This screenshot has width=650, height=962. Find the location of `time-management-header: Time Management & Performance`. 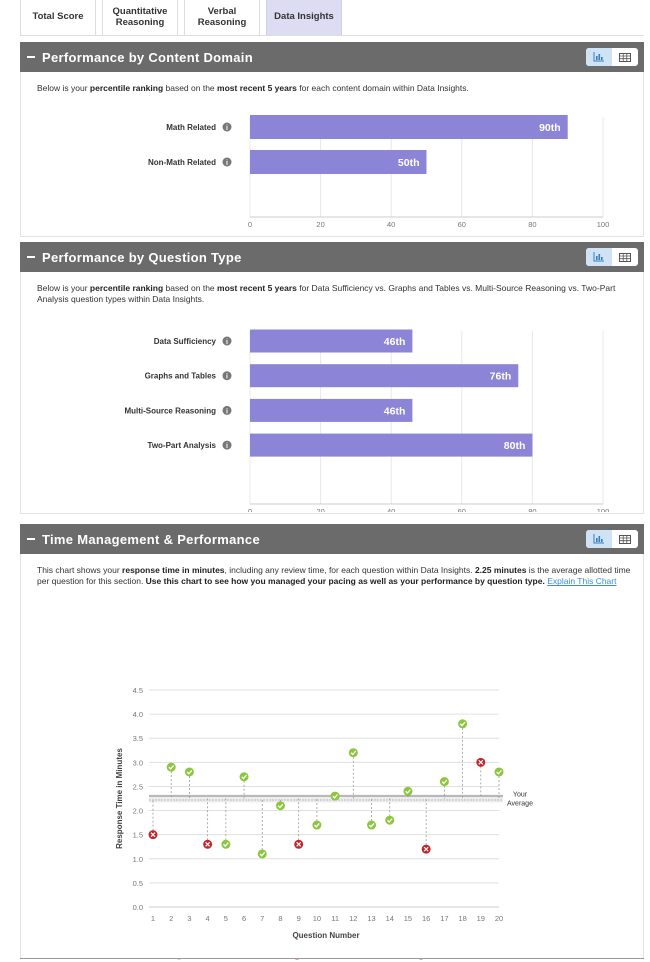

time-management-header: Time Management & Performance is located at coordinates (332, 539).